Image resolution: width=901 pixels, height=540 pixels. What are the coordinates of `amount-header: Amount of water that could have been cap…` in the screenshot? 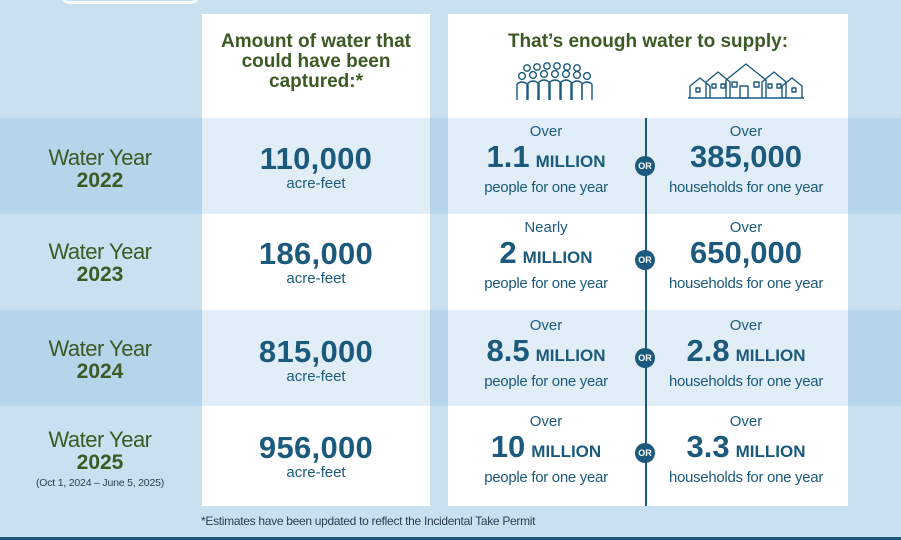 It's located at (316, 61).